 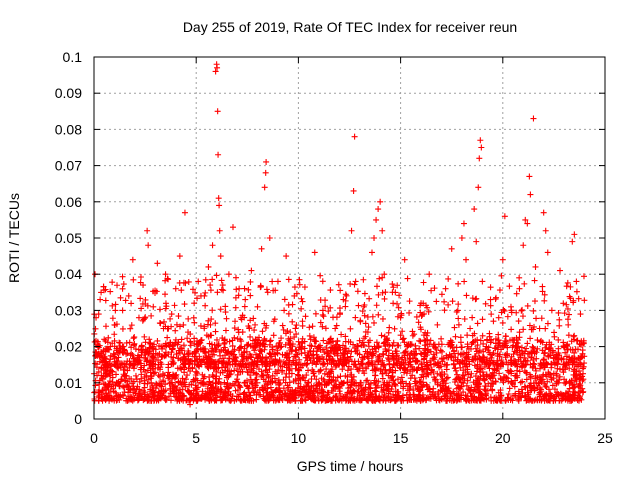 I want to click on x-tick-label: 15, so click(x=401, y=438).